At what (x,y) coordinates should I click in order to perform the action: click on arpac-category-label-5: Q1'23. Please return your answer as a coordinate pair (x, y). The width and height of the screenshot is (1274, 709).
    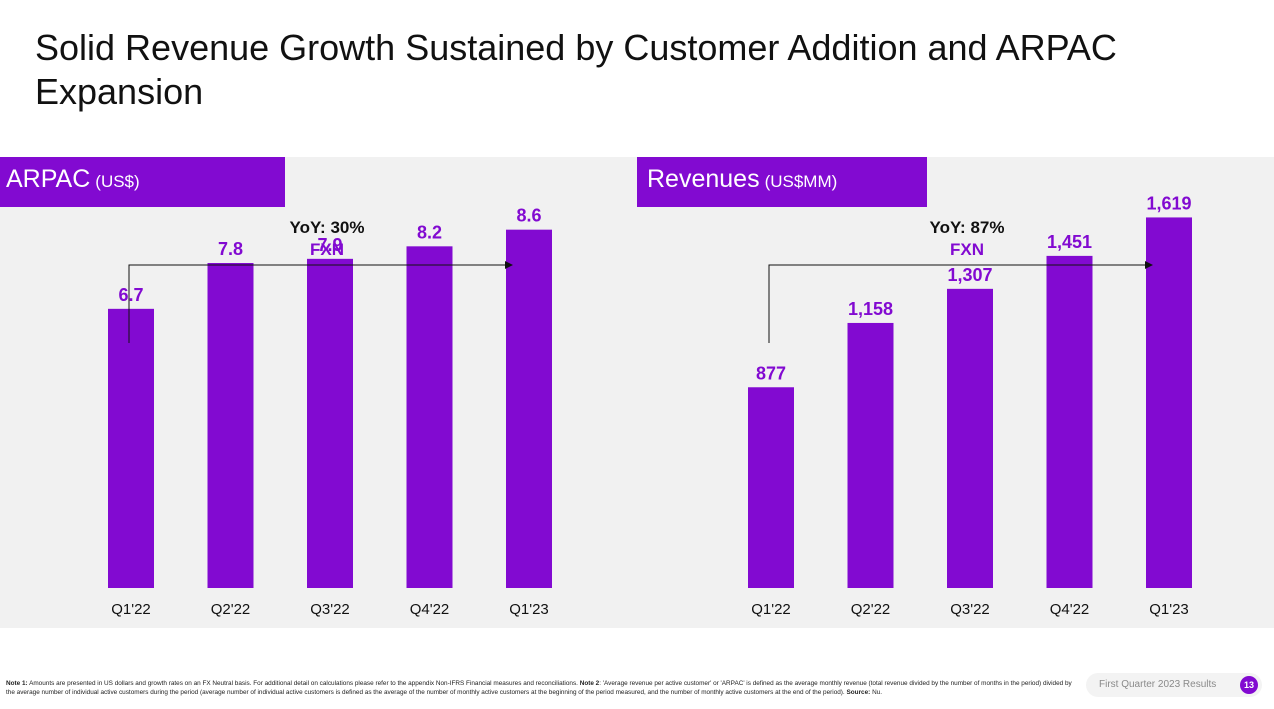
    Looking at the image, I should click on (529, 609).